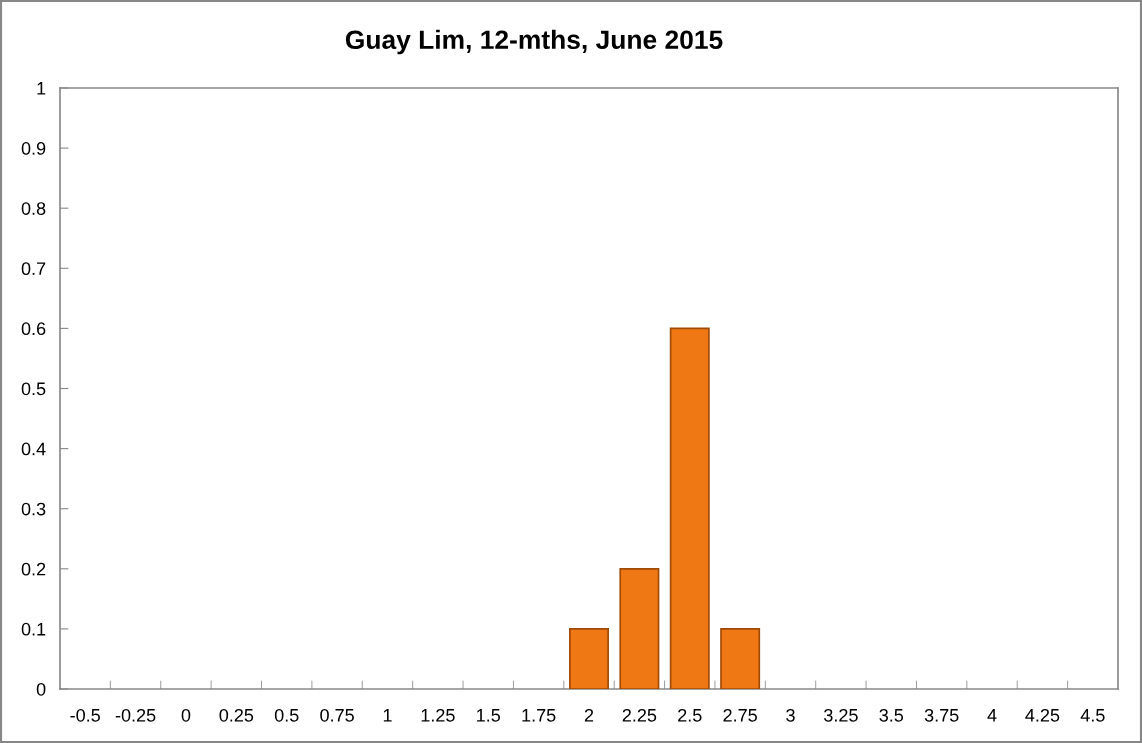 This screenshot has width=1142, height=743. What do you see at coordinates (33, 569) in the screenshot?
I see `y-tick-label: 0.2` at bounding box center [33, 569].